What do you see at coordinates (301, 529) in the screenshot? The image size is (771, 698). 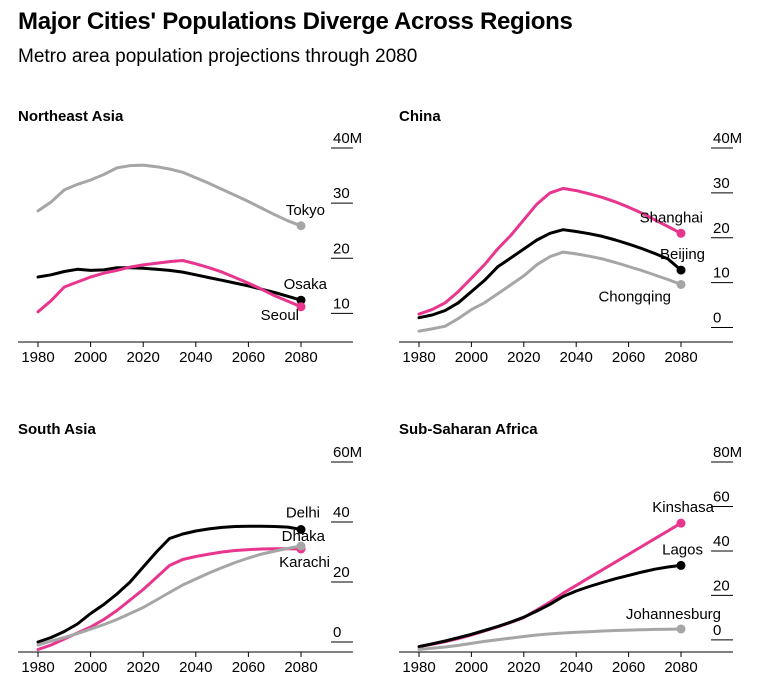 I see `series-endpoint-delhi` at bounding box center [301, 529].